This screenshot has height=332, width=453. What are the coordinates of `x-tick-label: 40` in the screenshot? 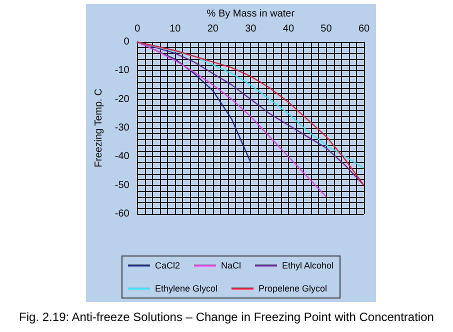 It's located at (288, 28).